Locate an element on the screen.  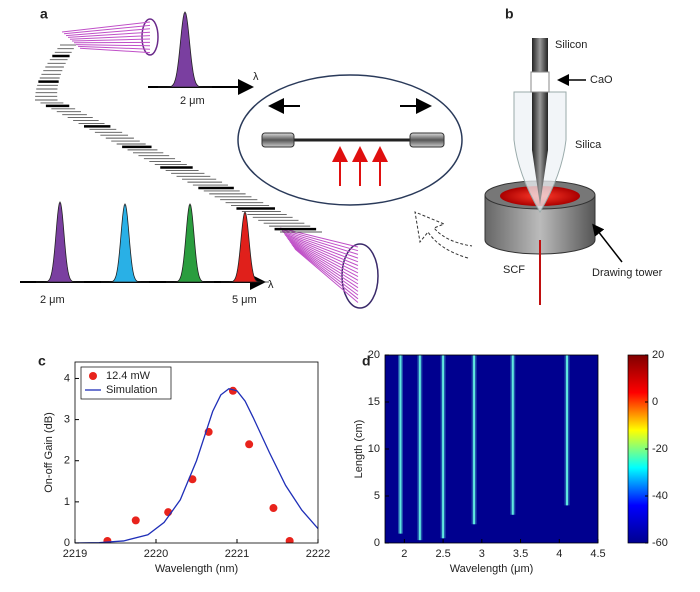
core is located at coordinates (540, 148).